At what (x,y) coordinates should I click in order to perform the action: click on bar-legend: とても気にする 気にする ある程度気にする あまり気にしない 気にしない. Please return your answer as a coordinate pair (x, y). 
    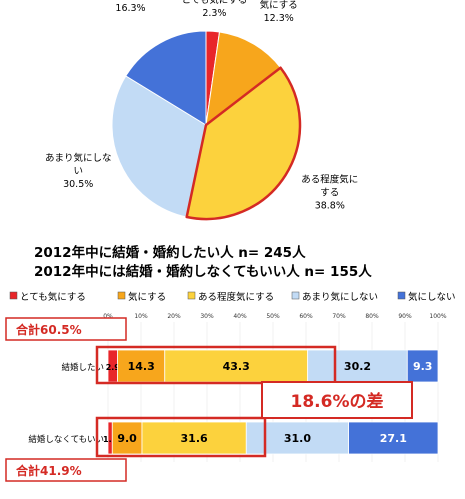
    Looking at the image, I should click on (232, 297).